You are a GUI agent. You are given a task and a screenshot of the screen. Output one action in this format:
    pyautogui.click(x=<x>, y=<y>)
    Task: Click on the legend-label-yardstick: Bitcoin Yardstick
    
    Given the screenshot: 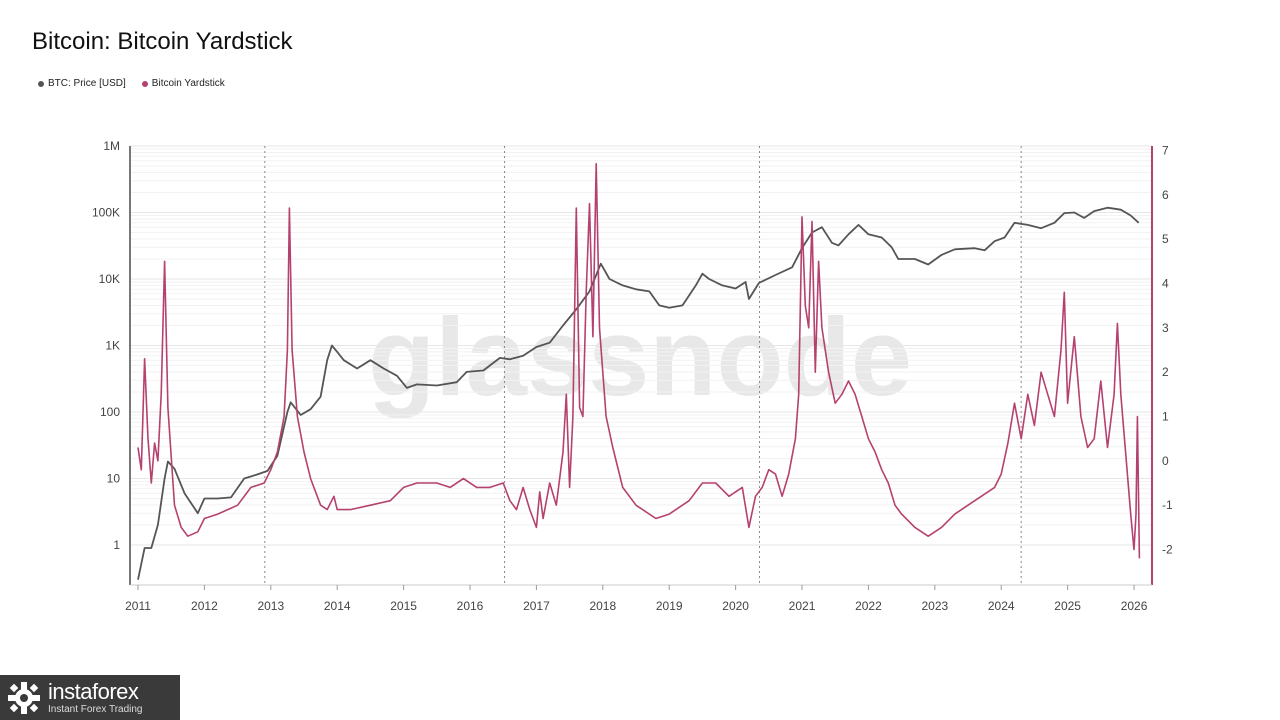 What is the action you would take?
    pyautogui.click(x=188, y=83)
    